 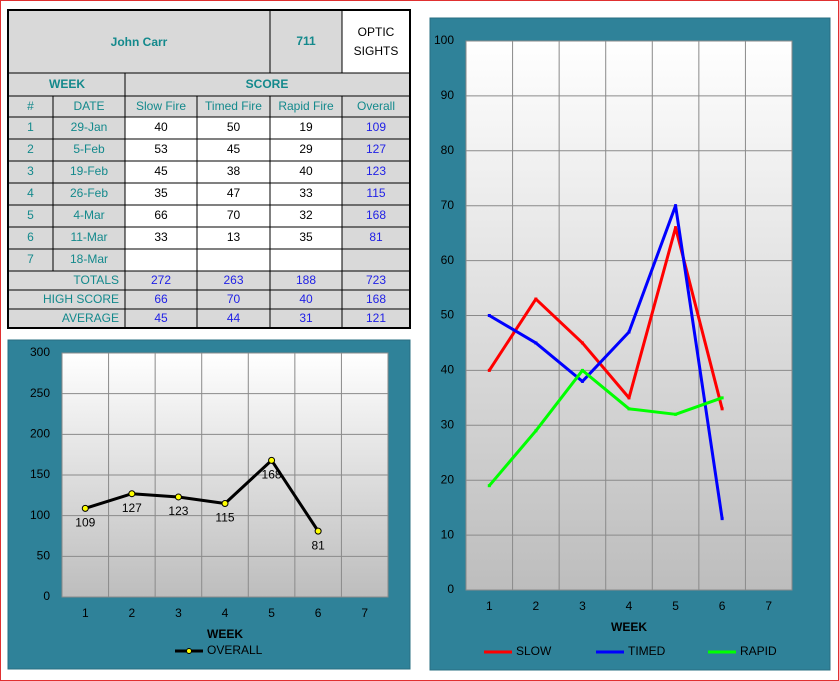 What do you see at coordinates (89, 149) in the screenshot?
I see `table-value: 5-Feb` at bounding box center [89, 149].